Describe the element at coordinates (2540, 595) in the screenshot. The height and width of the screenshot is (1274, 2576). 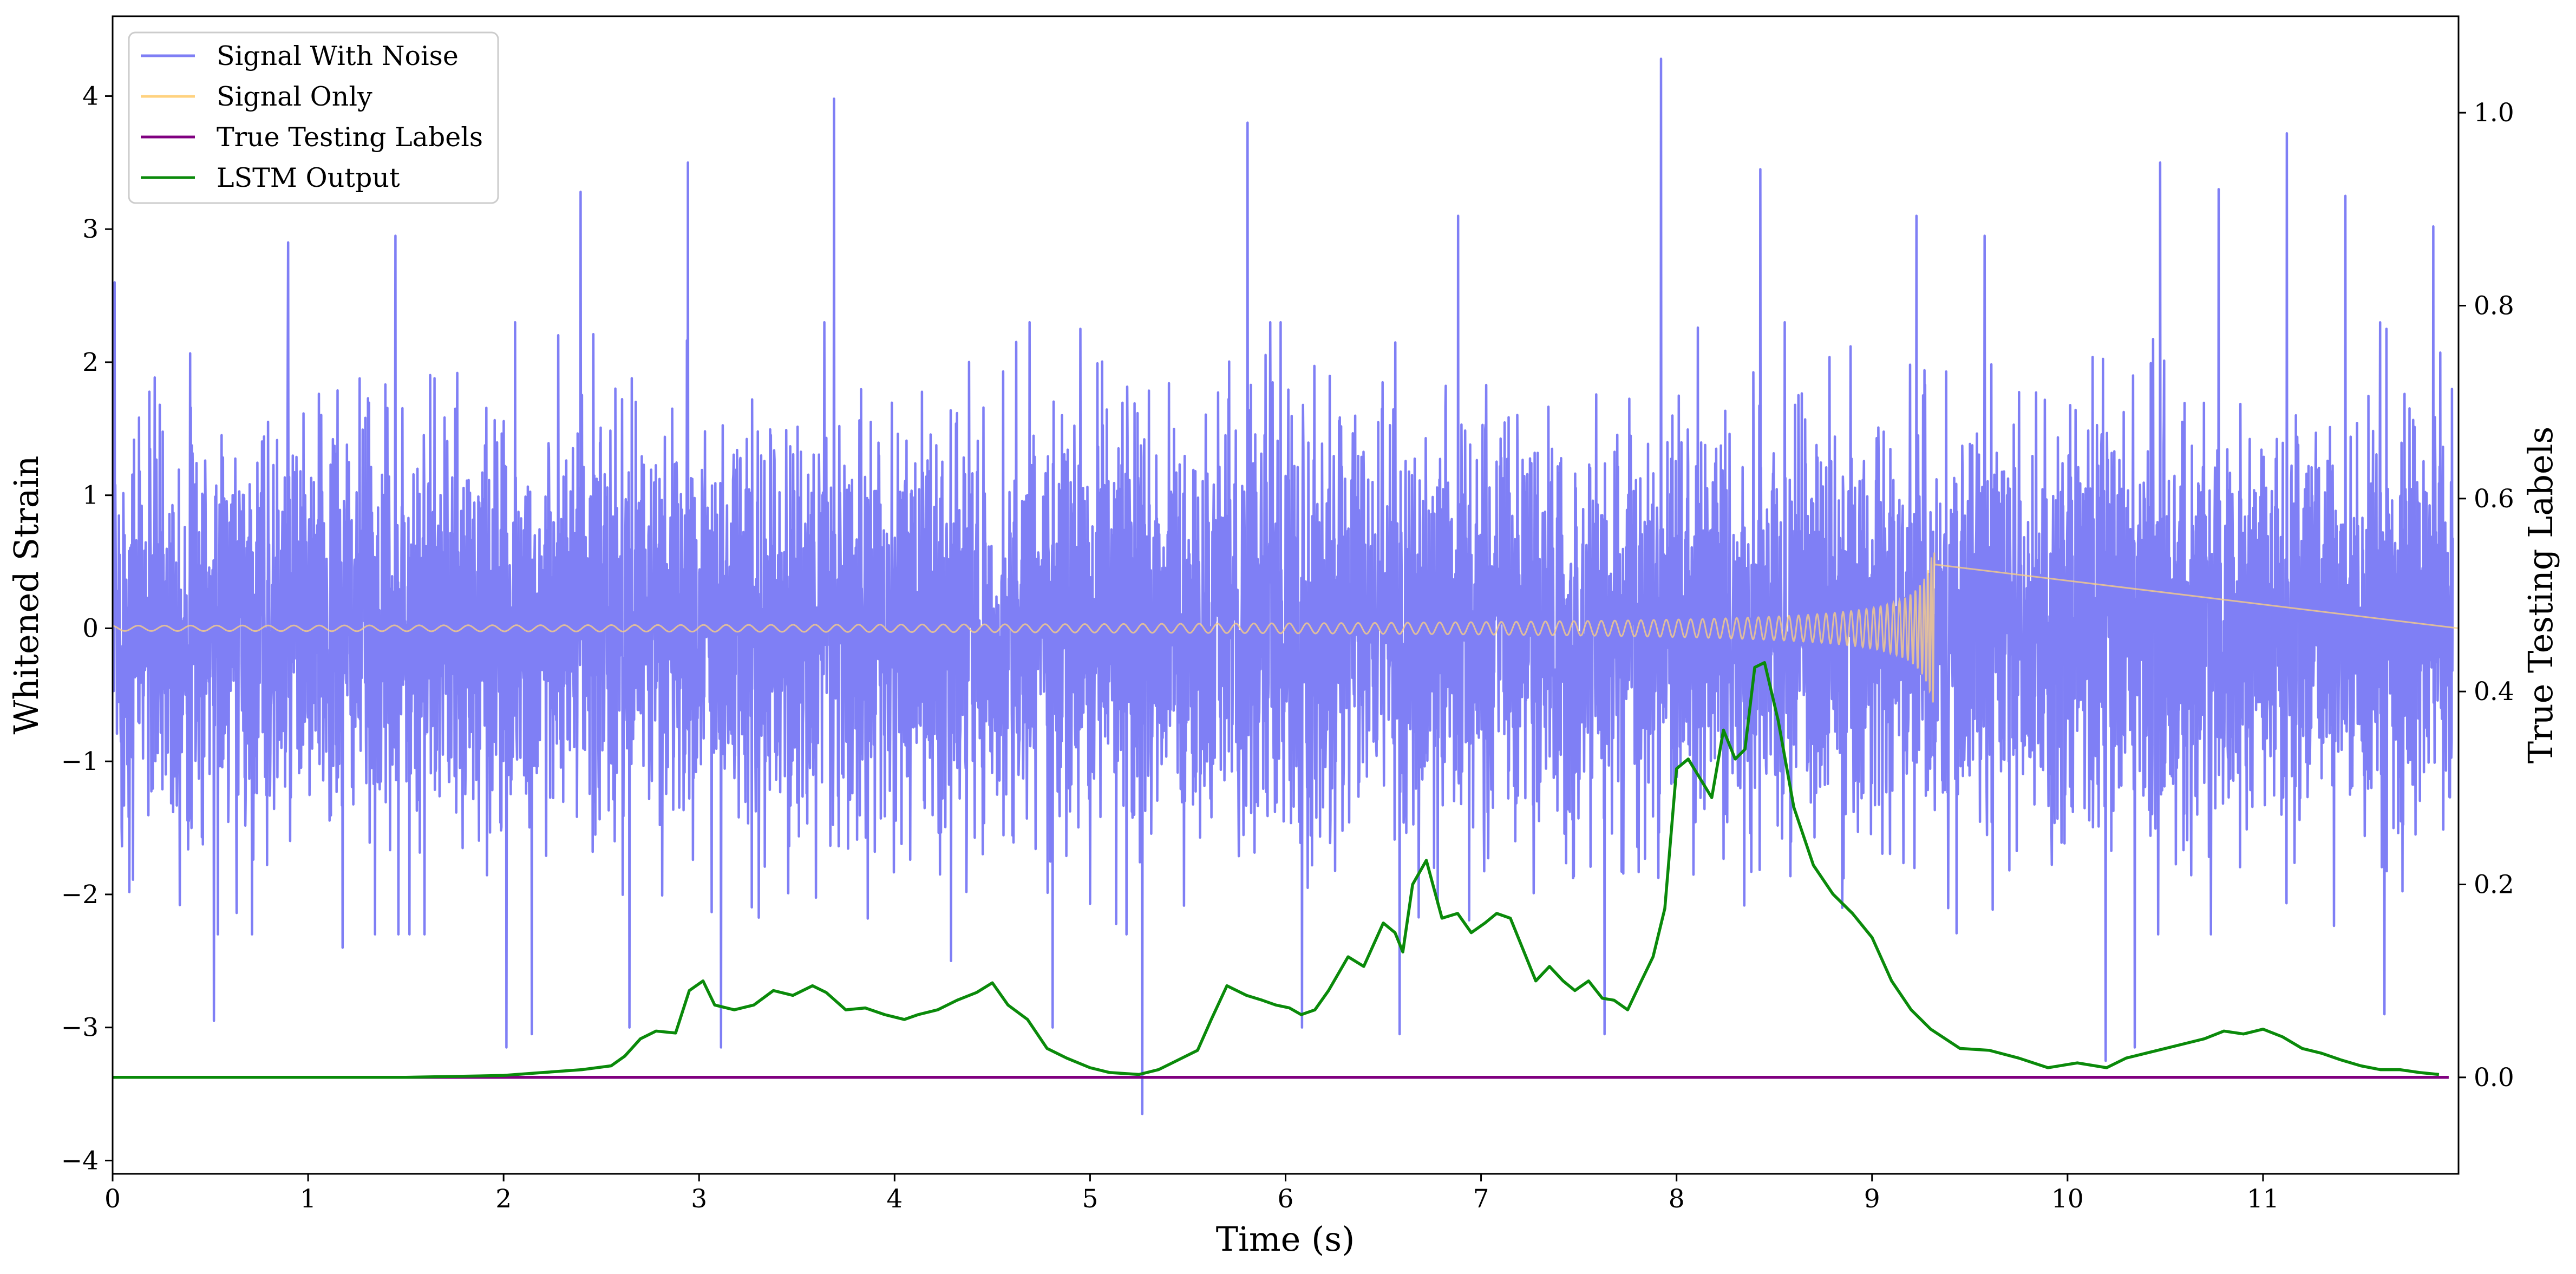
I see `y2-axis-label: True Testing Labels` at that location.